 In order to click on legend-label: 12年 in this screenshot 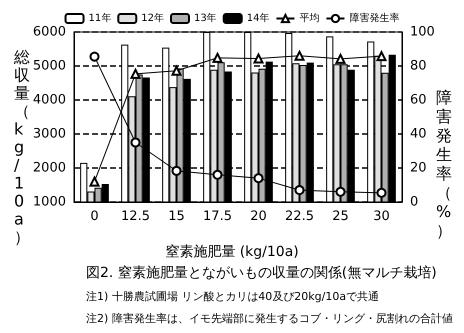, I will do `click(152, 18)`.